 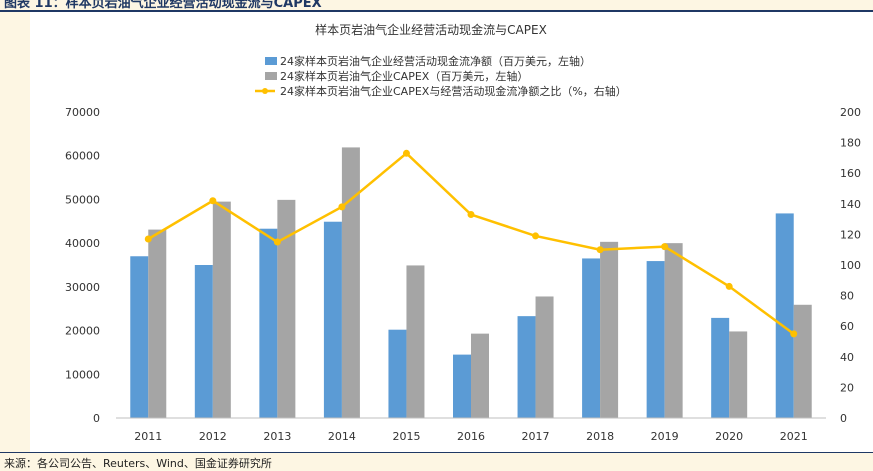 I want to click on y-right-tick-label: 120, so click(x=850, y=234).